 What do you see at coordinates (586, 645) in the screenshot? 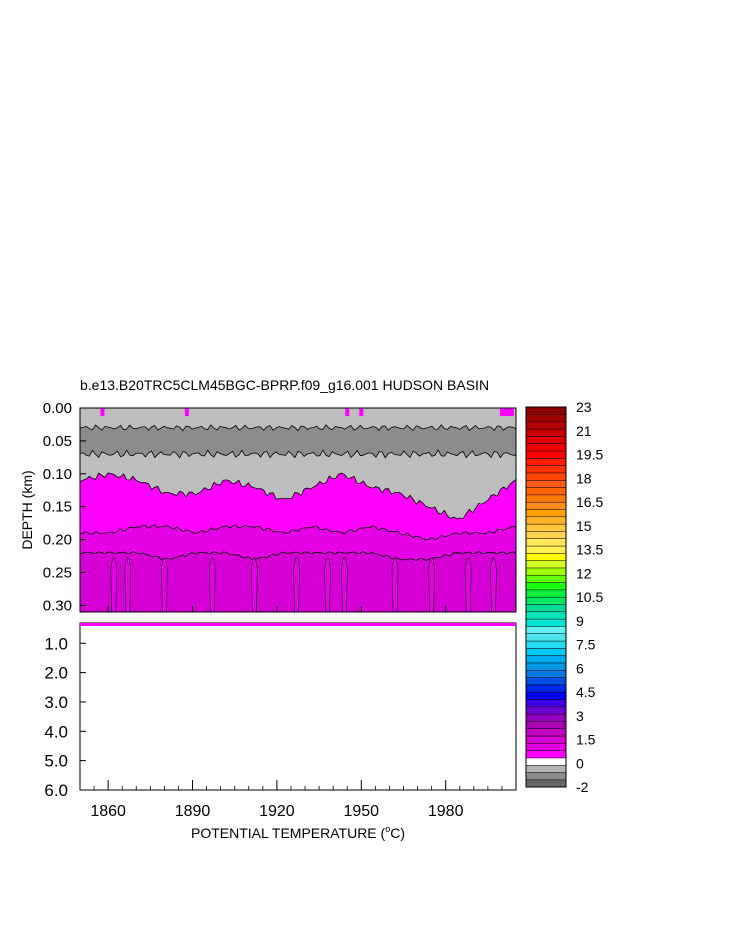
I see `colorbar-label: 7.5` at bounding box center [586, 645].